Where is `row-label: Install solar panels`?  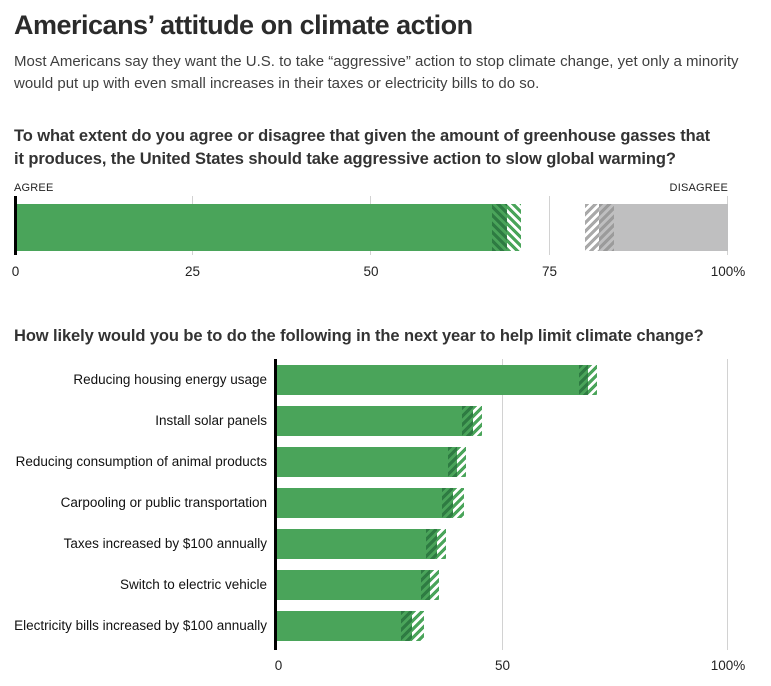 row-label: Install solar panels is located at coordinates (211, 420).